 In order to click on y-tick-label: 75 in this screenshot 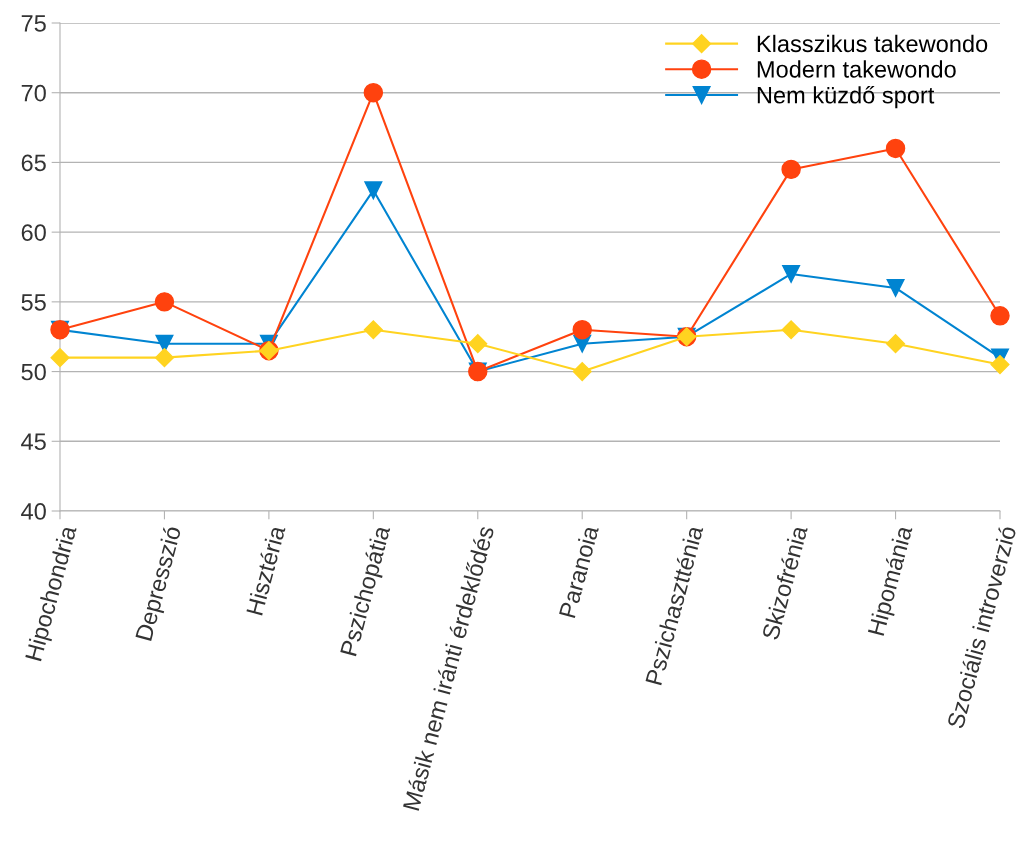, I will do `click(33, 23)`.